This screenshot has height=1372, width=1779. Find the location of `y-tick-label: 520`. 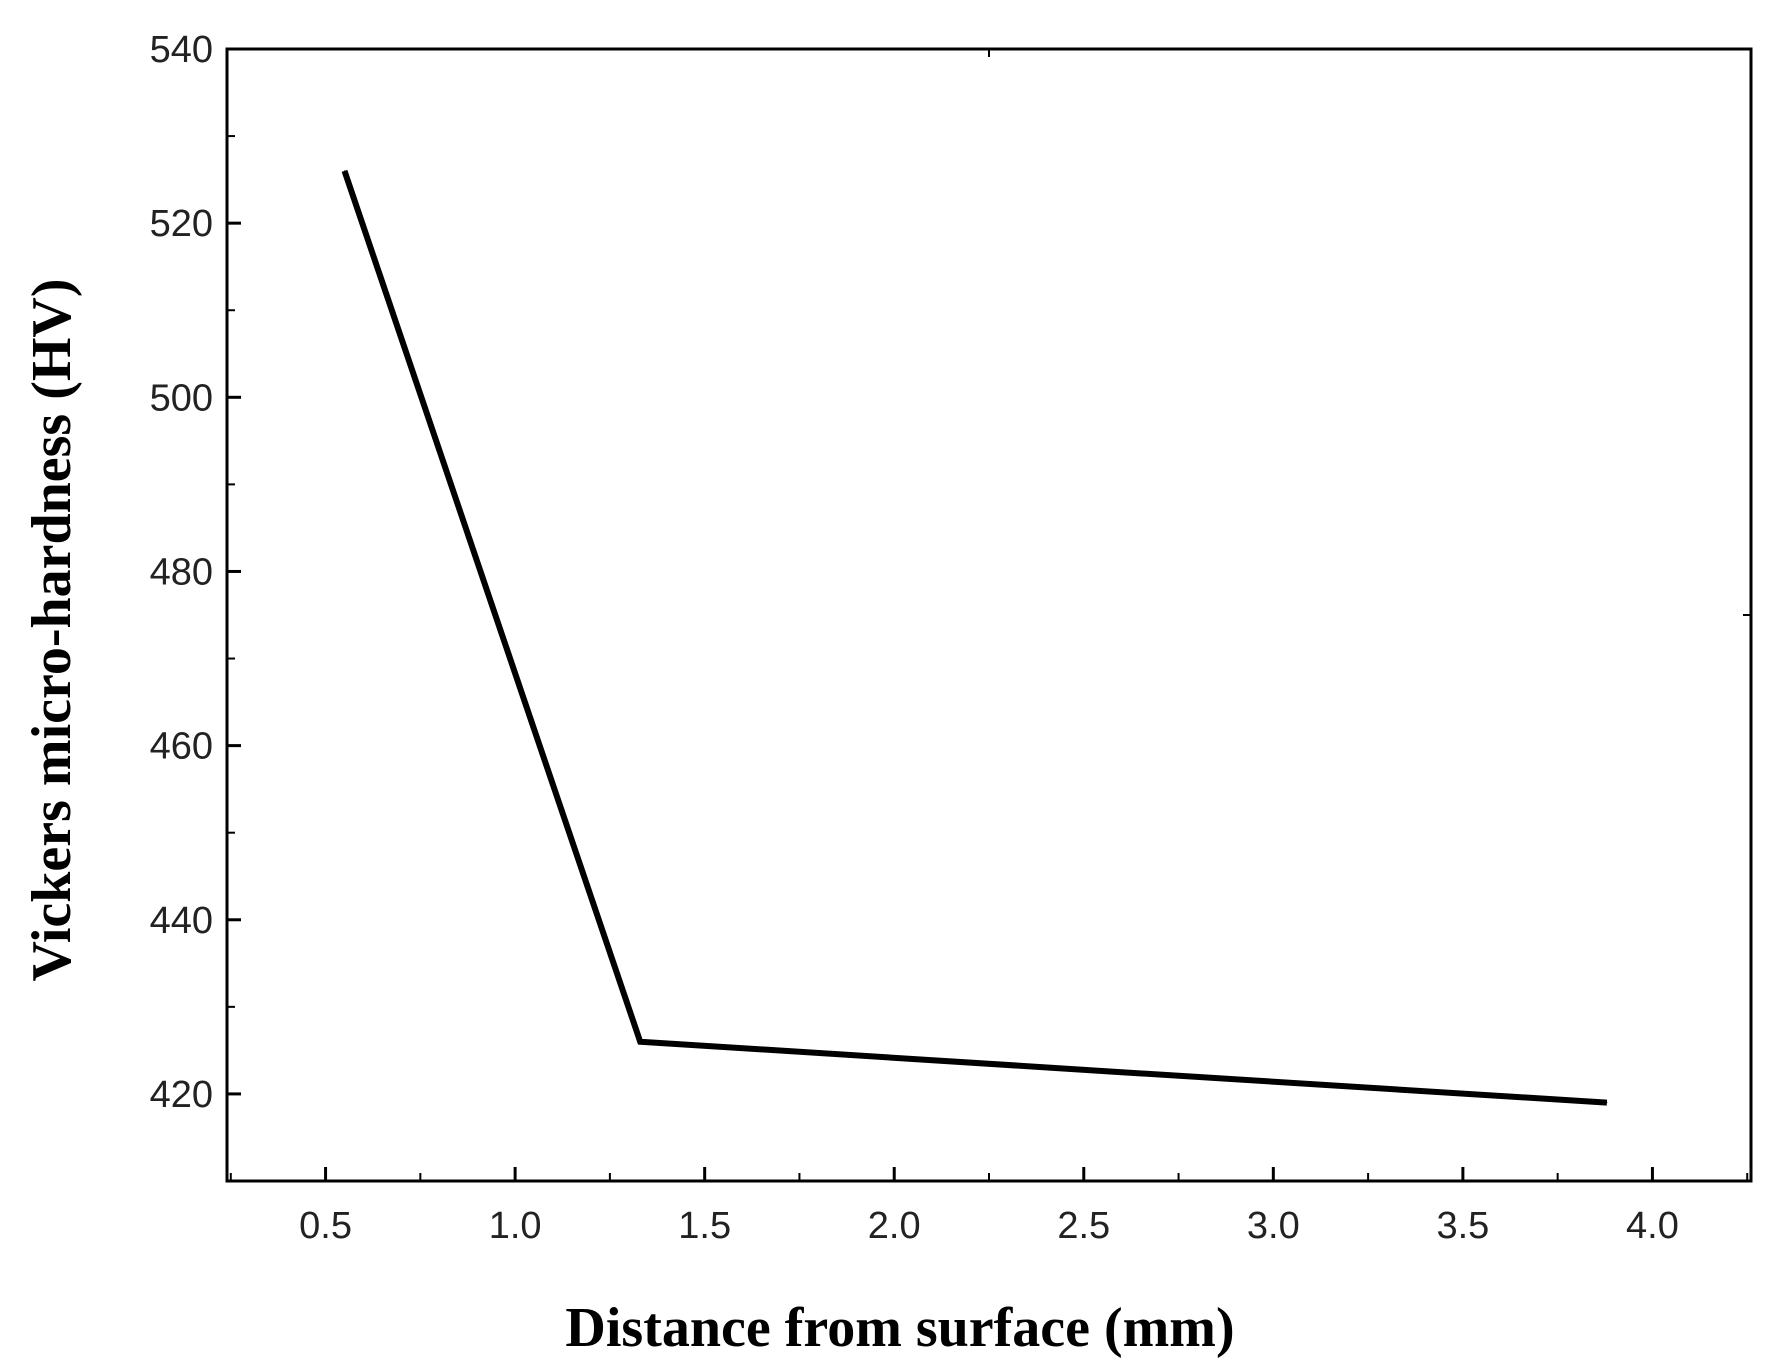

y-tick-label: 520 is located at coordinates (181, 224).